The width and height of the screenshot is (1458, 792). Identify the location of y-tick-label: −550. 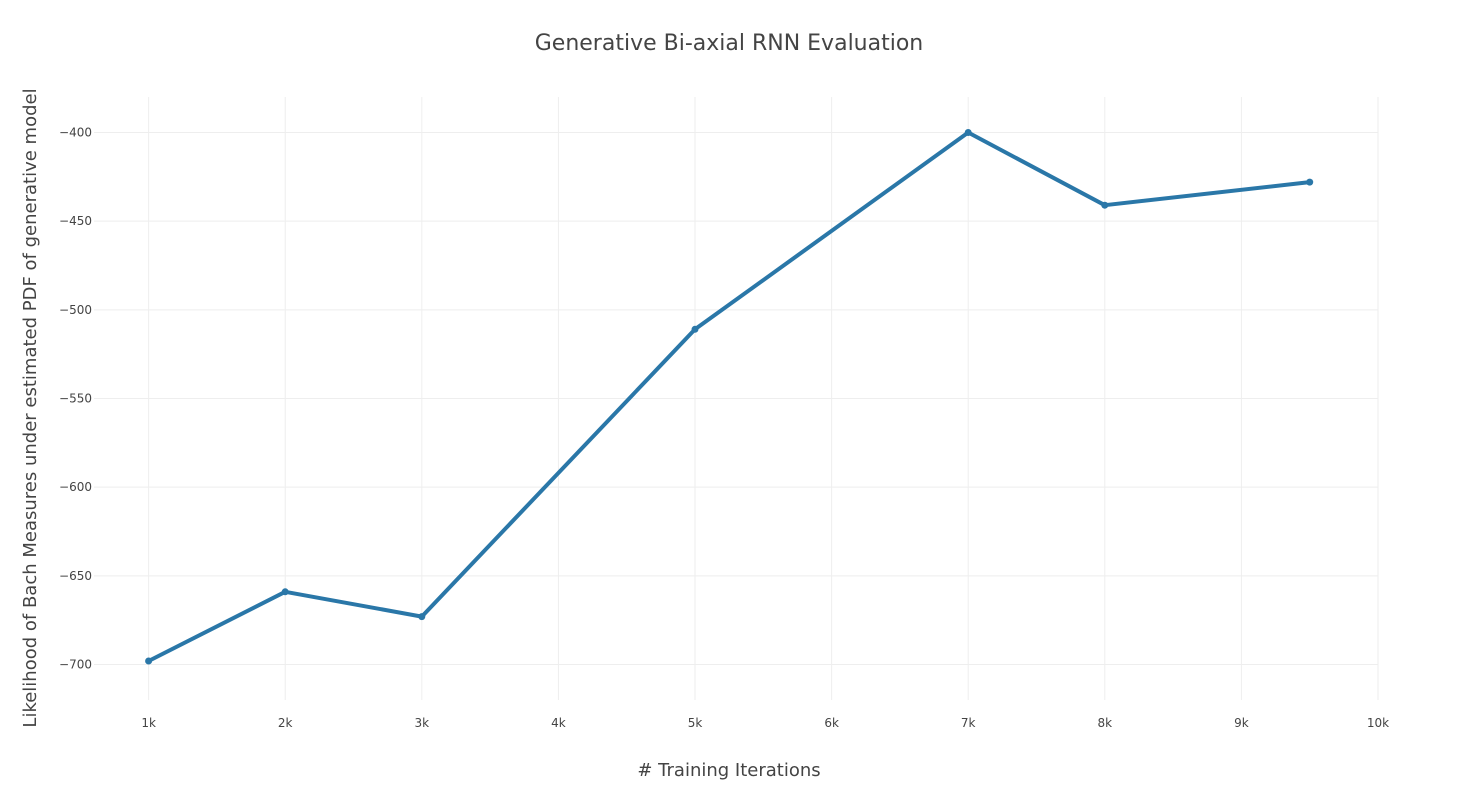
(75, 399).